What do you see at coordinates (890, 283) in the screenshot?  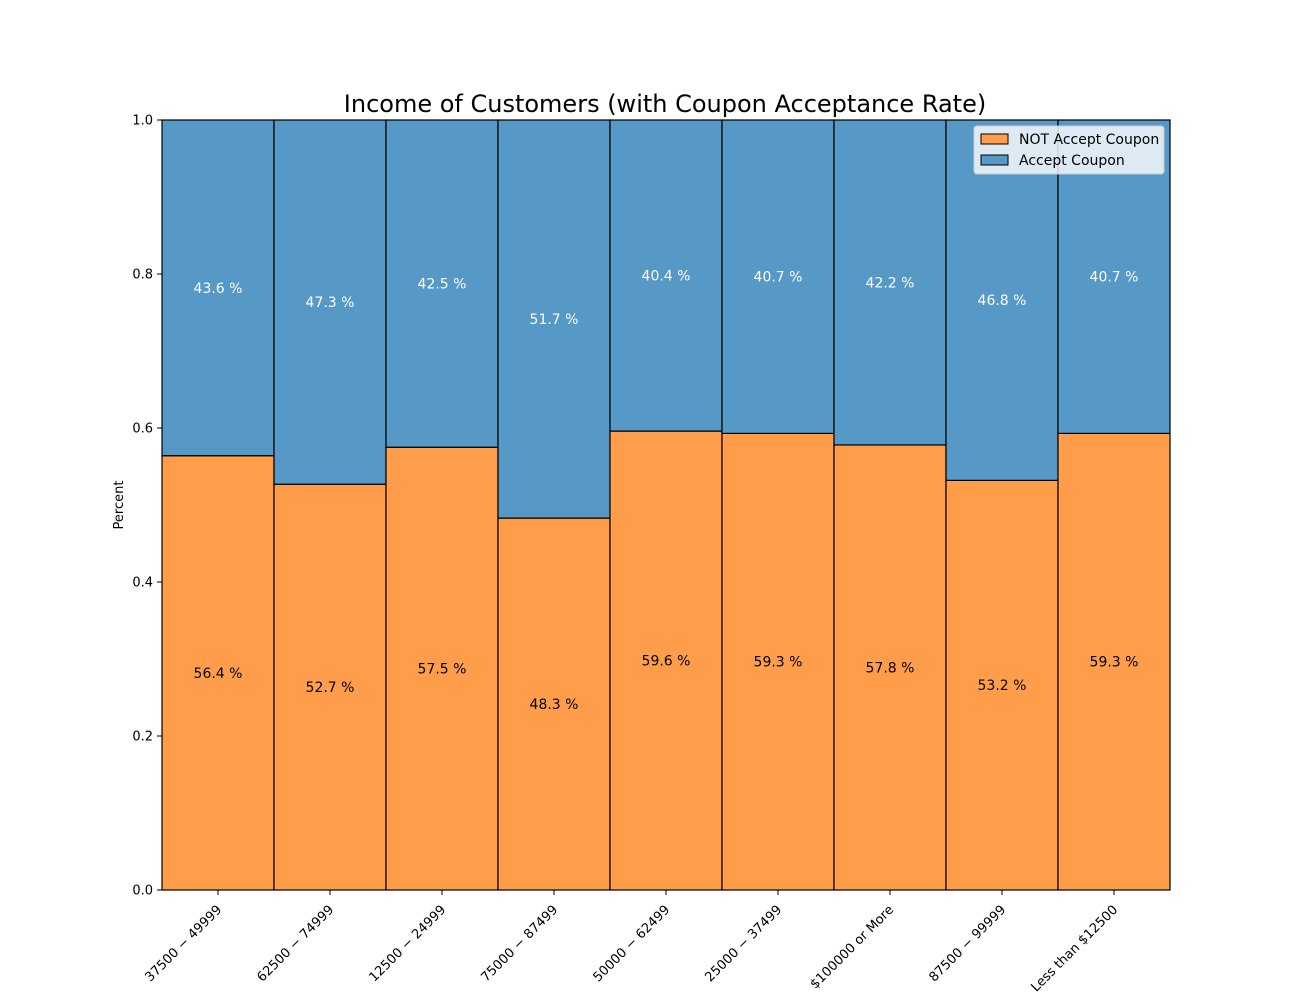 I see `data-label: 42.2 %` at bounding box center [890, 283].